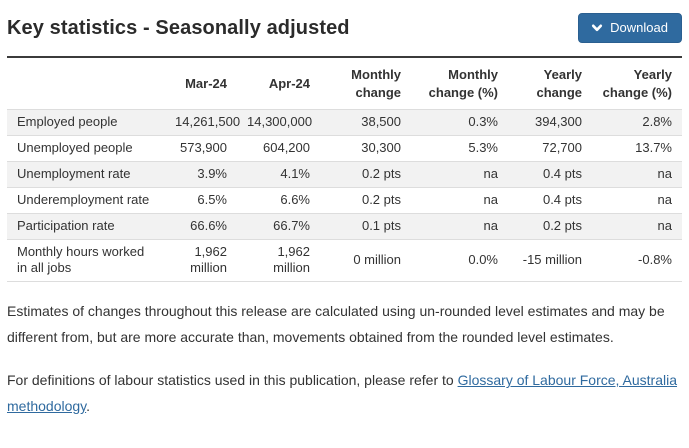  Describe the element at coordinates (66, 225) in the screenshot. I see `row-label: Participation rate` at that location.